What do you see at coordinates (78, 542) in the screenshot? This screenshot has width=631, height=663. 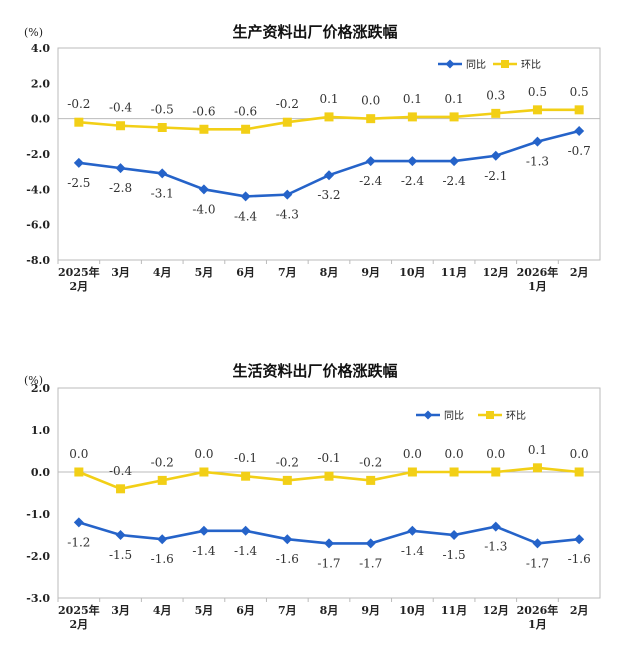 I see `data-label: -1.2` at bounding box center [78, 542].